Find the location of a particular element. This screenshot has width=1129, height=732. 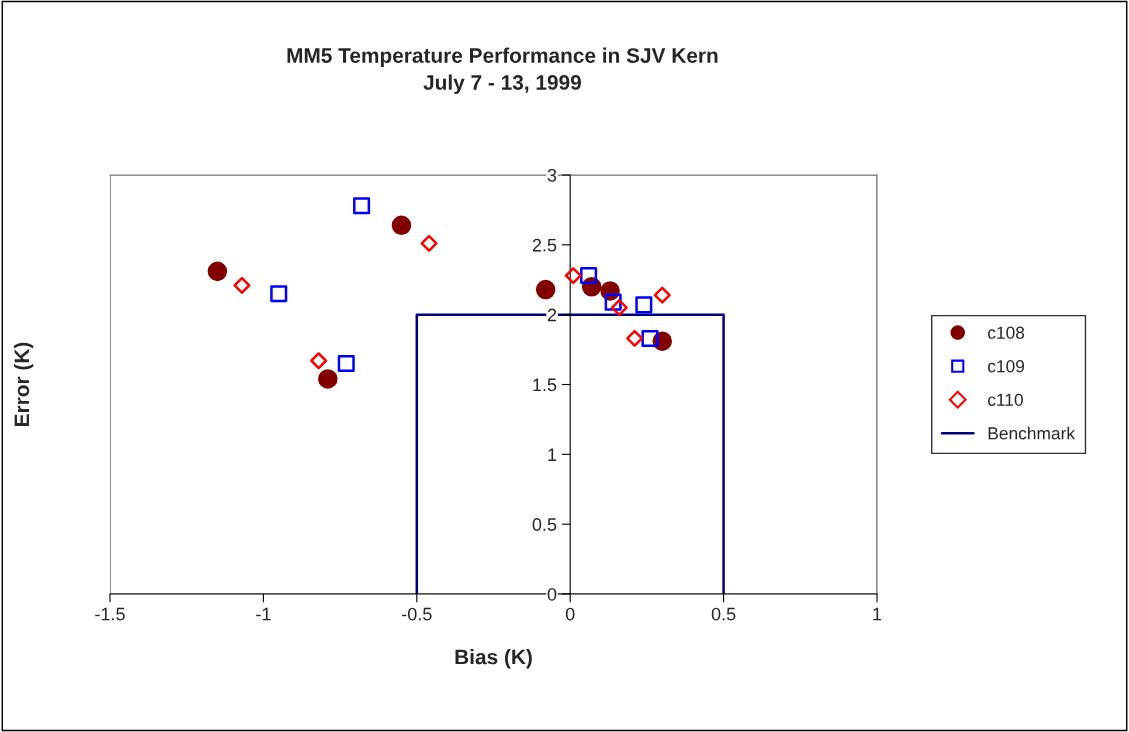

x-tick-label: -1.5 is located at coordinates (110, 614).